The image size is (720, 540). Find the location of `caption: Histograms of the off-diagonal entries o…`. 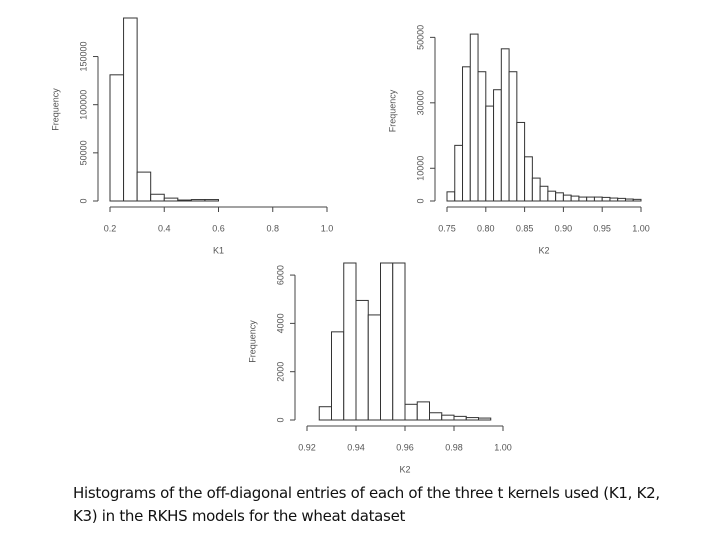

caption: Histograms of the off-diagonal entries o… is located at coordinates (366, 504).